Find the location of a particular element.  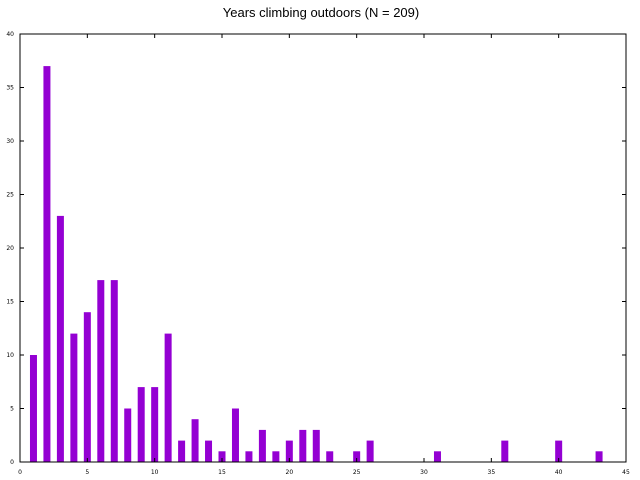

x-tick-label-30: 30 is located at coordinates (424, 472).